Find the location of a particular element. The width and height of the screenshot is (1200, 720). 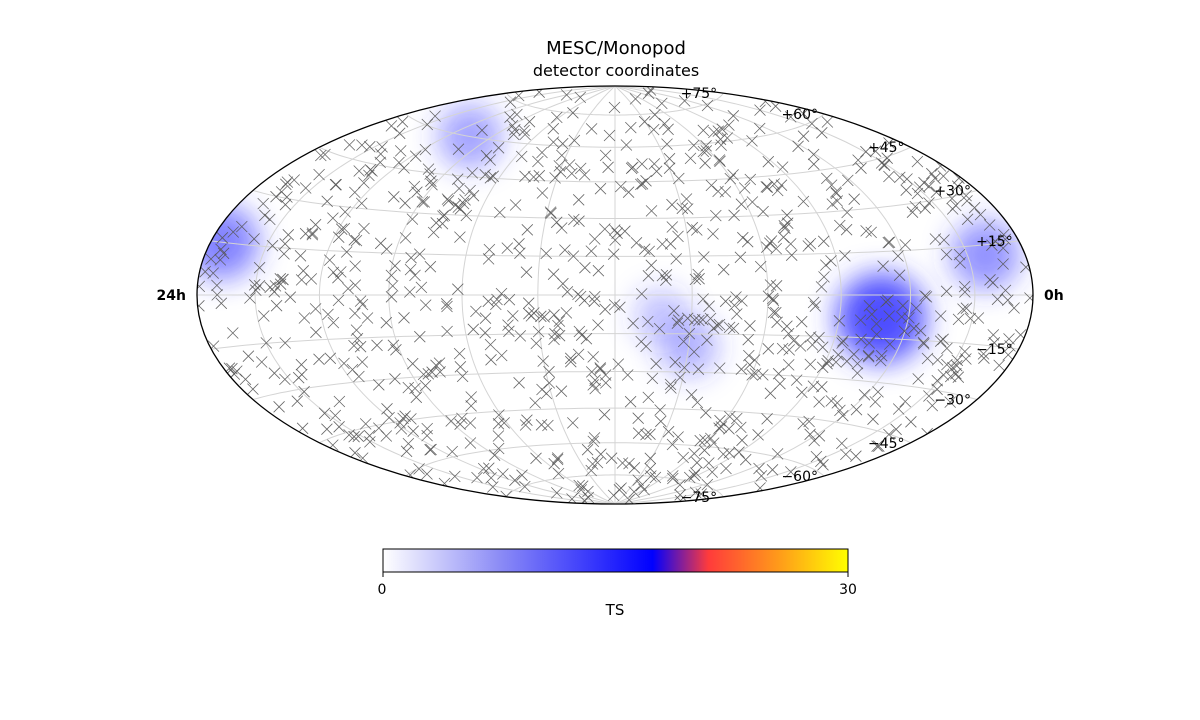

colorbar-max-label: 30 is located at coordinates (848, 590).